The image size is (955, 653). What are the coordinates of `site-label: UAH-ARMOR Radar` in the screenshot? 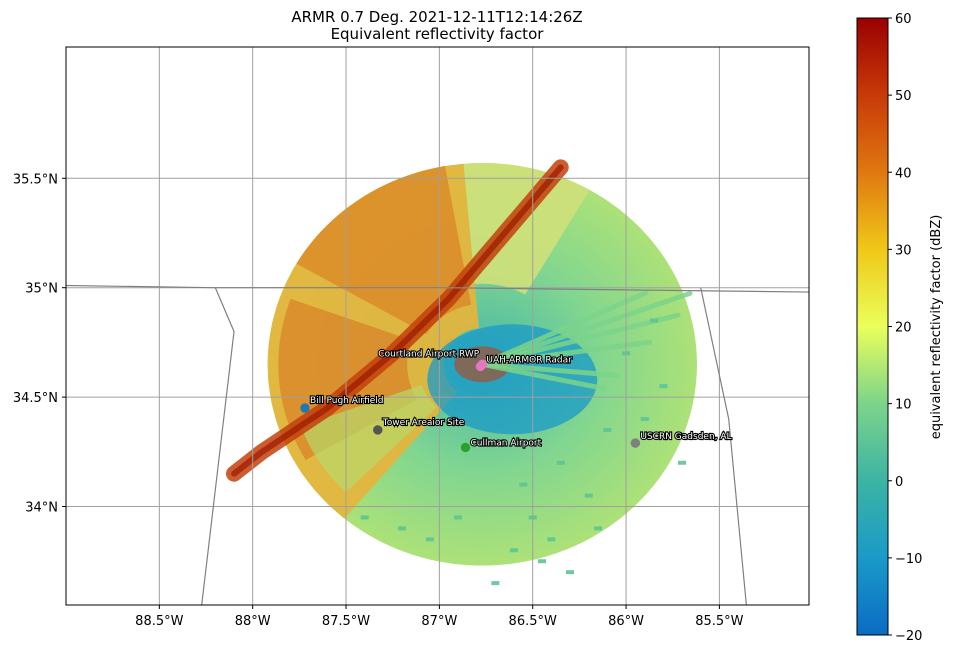 It's located at (529, 360).